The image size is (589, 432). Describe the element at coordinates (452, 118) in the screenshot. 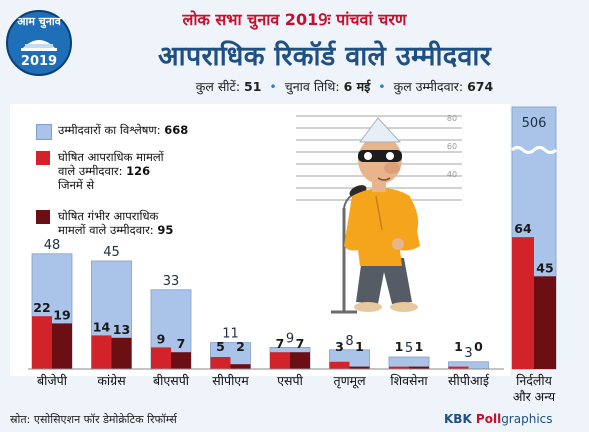

I see `height-chart-mark: 80` at that location.